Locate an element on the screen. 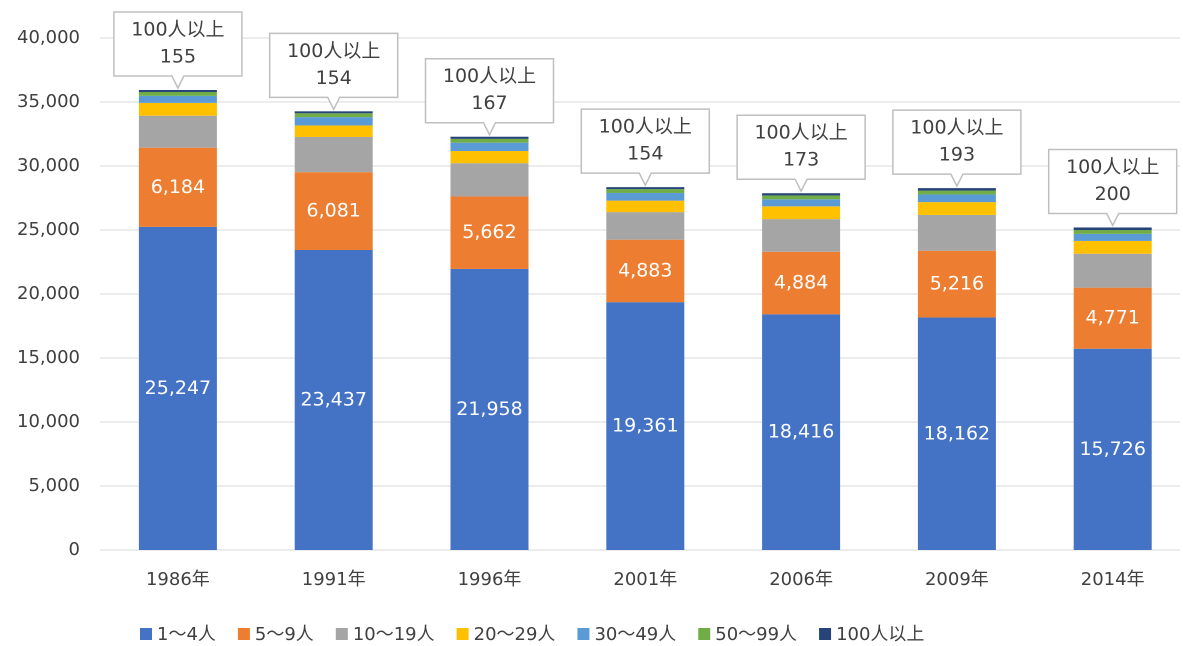 This screenshot has width=1183, height=646. data-label: 6,081 is located at coordinates (333, 211).